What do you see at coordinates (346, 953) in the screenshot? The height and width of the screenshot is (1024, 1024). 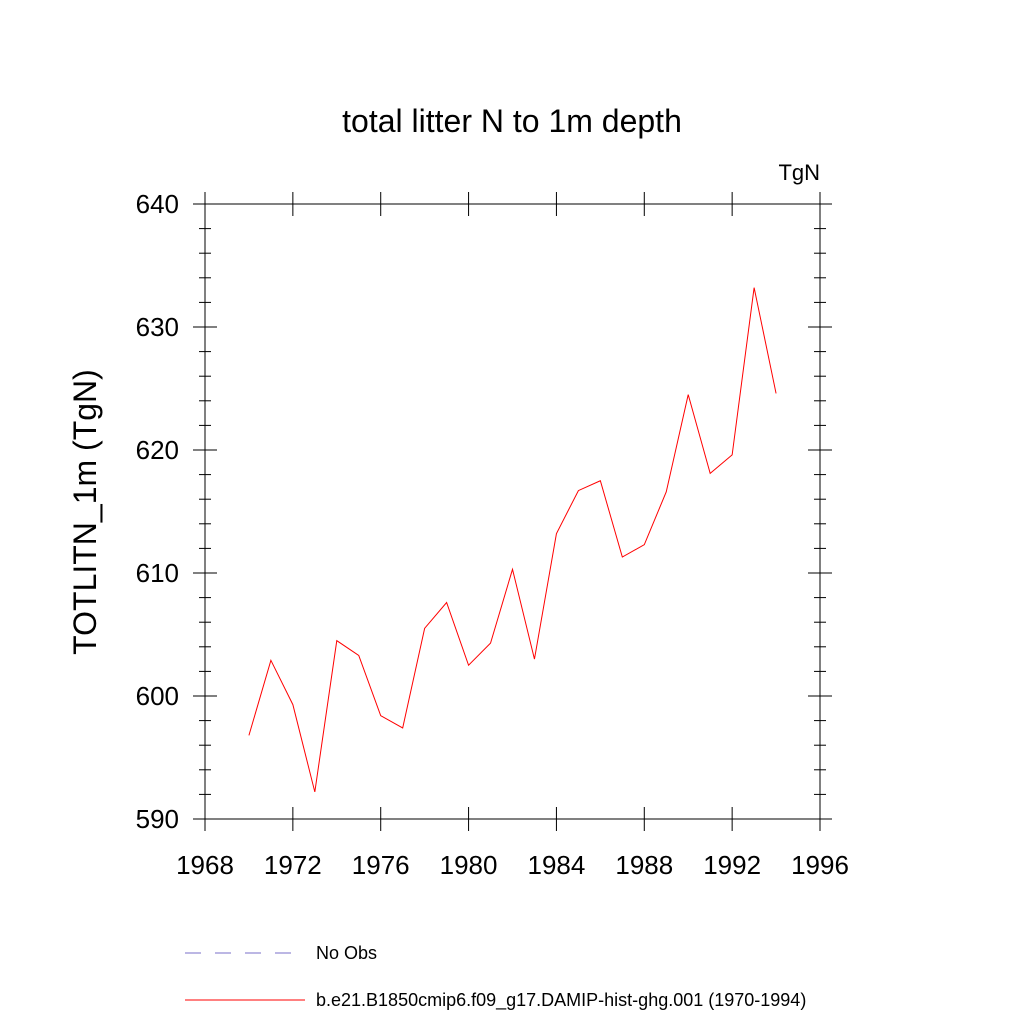 I see `legend-label-0: No Obs` at bounding box center [346, 953].